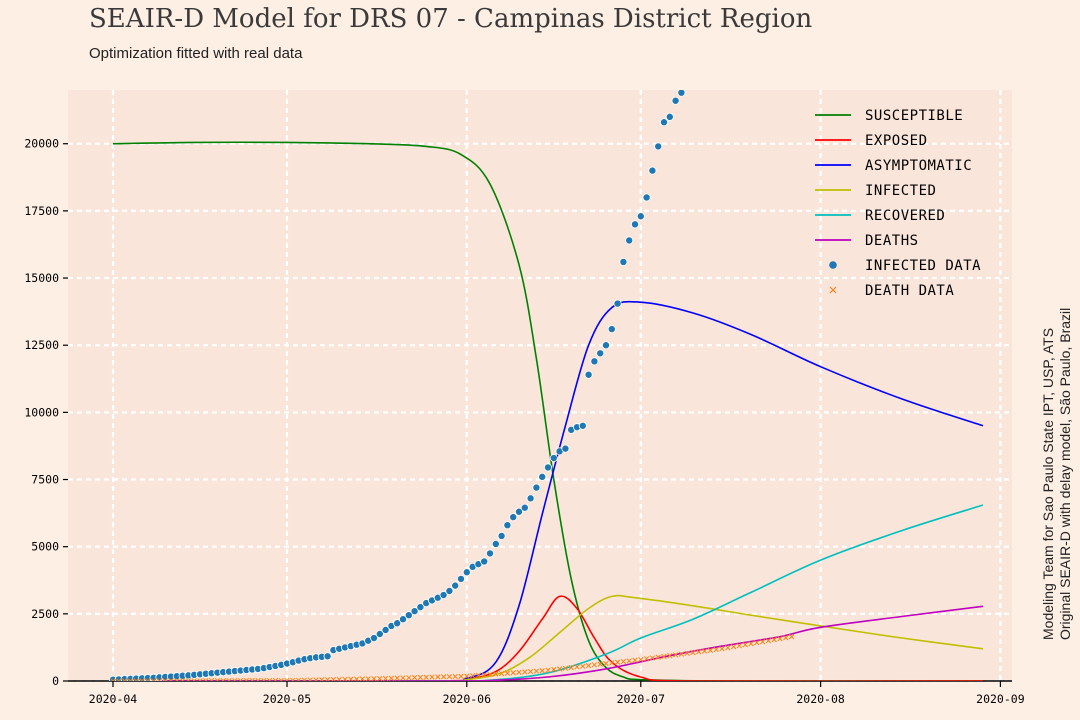 This screenshot has height=720, width=1080. Describe the element at coordinates (833, 290) in the screenshot. I see `legend-swatch-death_data` at that location.